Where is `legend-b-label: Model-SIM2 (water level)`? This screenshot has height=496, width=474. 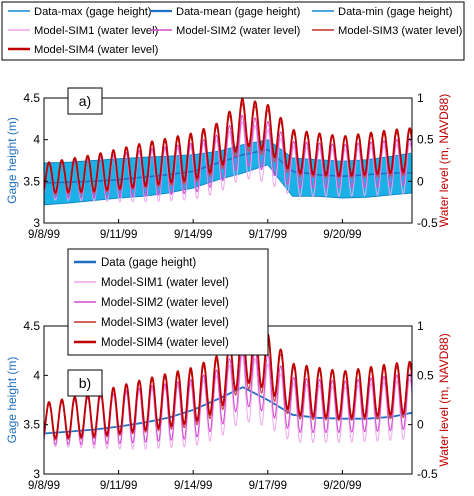
legend-b-label: Model-SIM2 (water level) is located at coordinates (165, 303).